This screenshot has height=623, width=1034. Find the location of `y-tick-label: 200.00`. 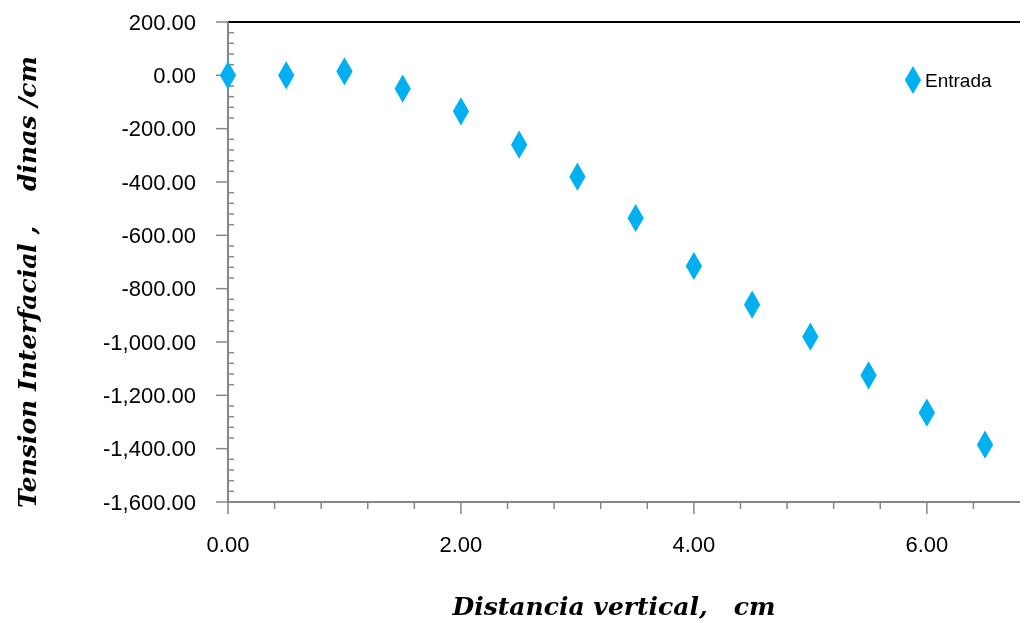

y-tick-label: 200.00 is located at coordinates (162, 22).